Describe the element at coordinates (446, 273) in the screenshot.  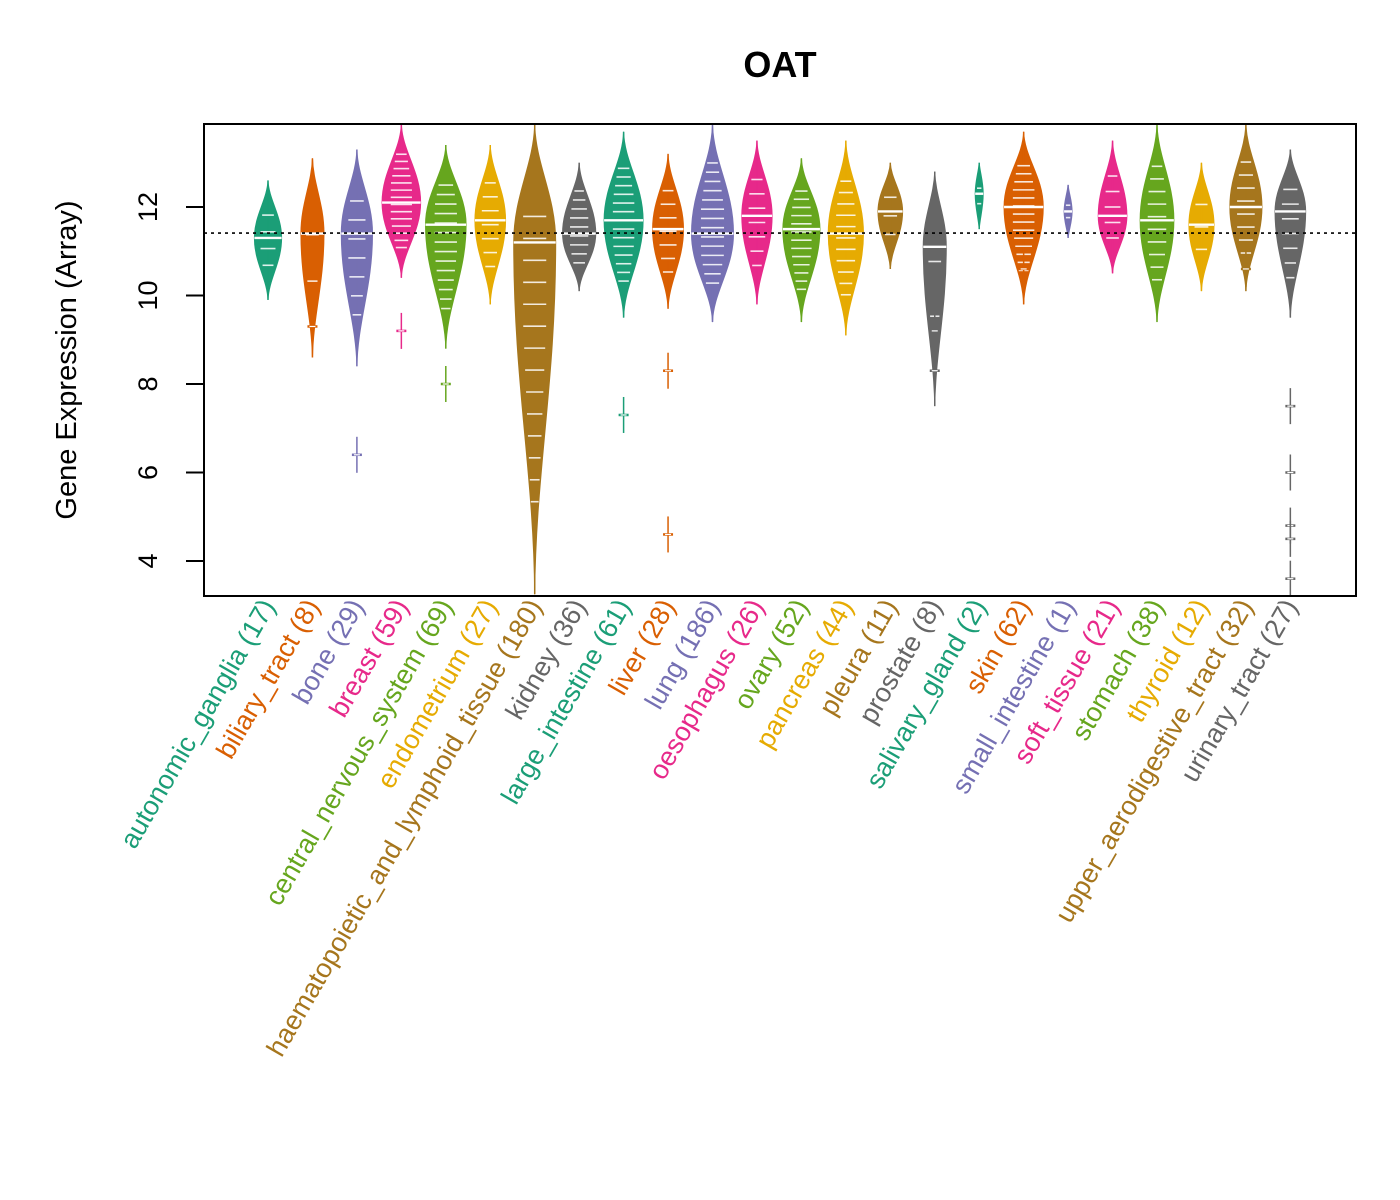
I see `violin-central-nervous-system` at that location.